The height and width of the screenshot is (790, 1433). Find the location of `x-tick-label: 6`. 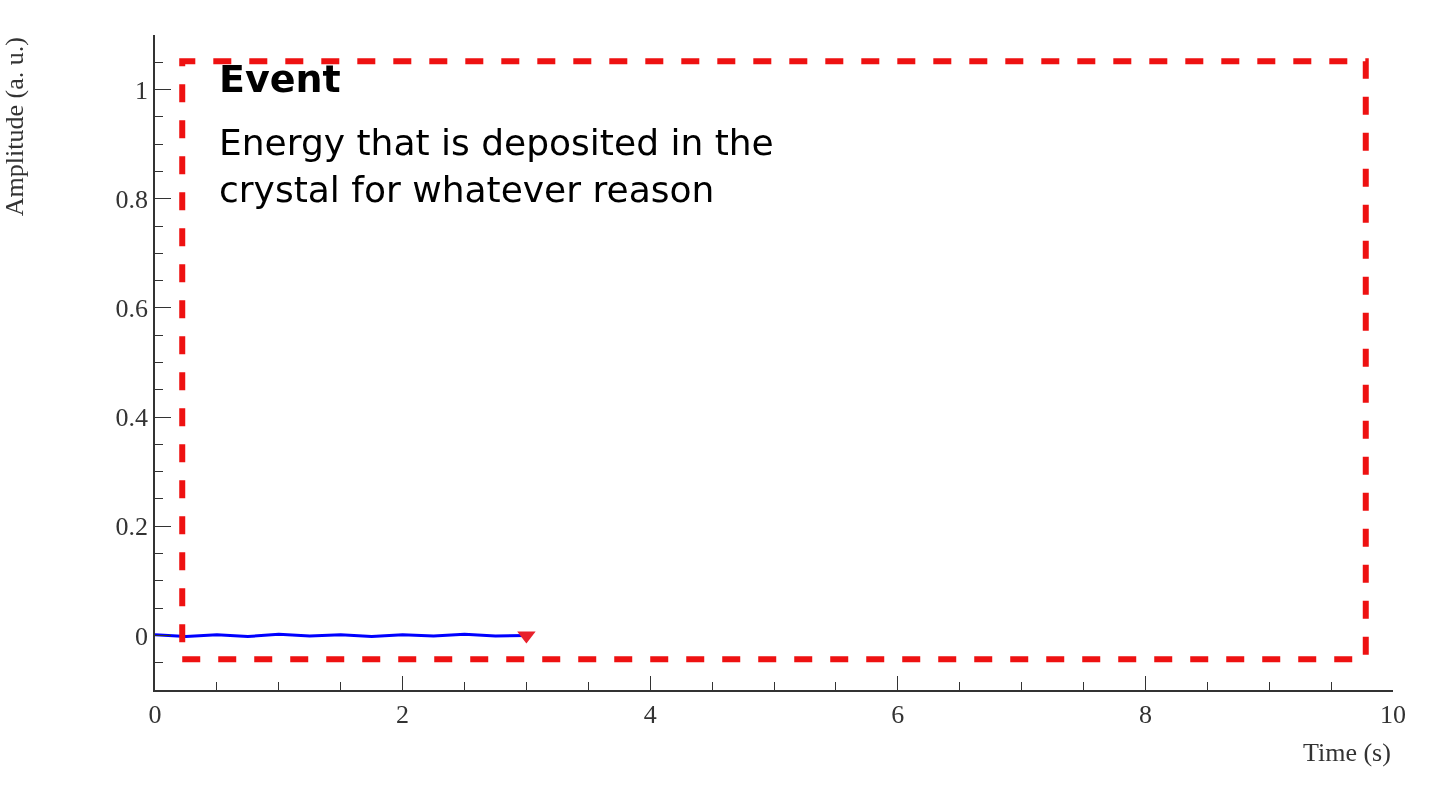

x-tick-label: 6 is located at coordinates (898, 714).